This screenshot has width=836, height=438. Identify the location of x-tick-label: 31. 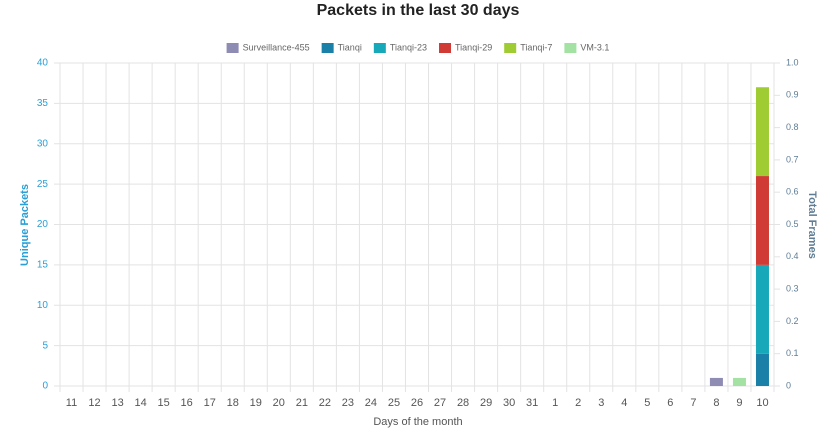
(532, 403).